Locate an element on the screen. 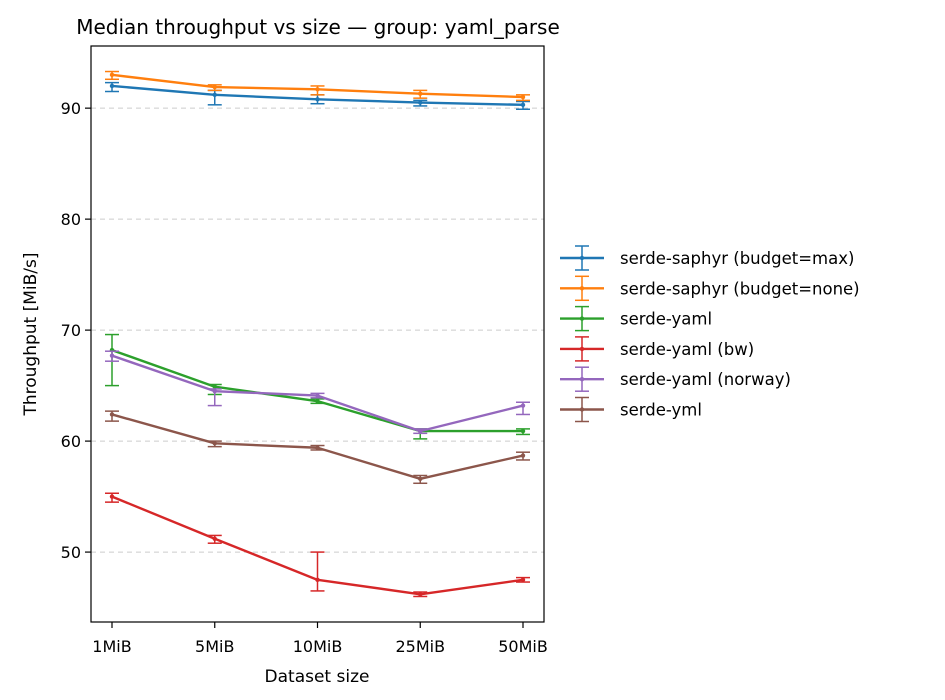 The height and width of the screenshot is (700, 945). legend-entry: serde-saphyr (budget=none) is located at coordinates (710, 288).